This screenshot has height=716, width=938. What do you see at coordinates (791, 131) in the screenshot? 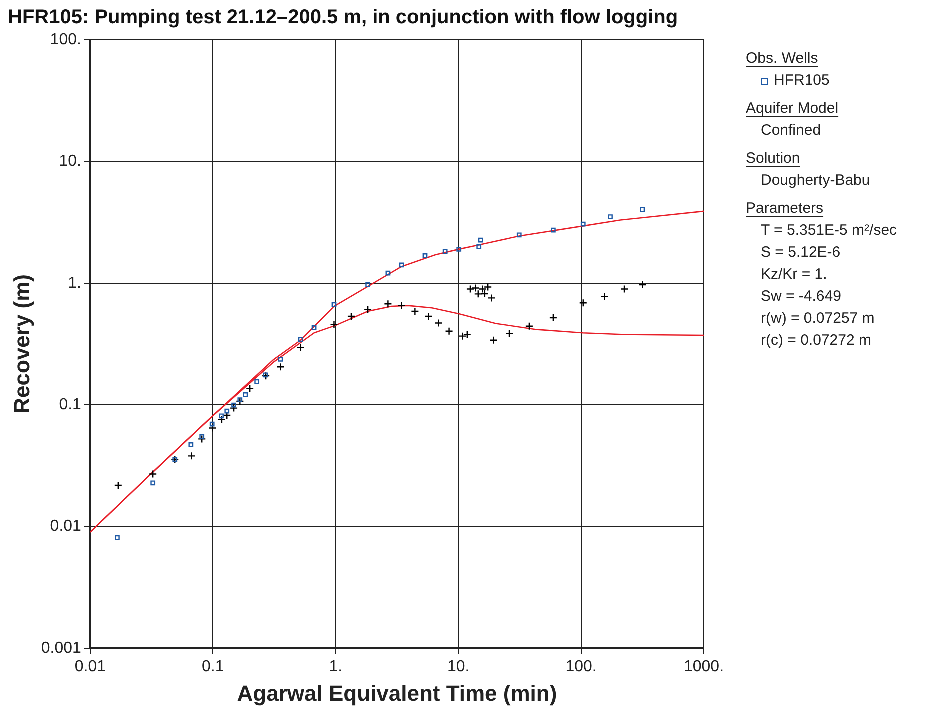
I see `text: Confined` at bounding box center [791, 131].